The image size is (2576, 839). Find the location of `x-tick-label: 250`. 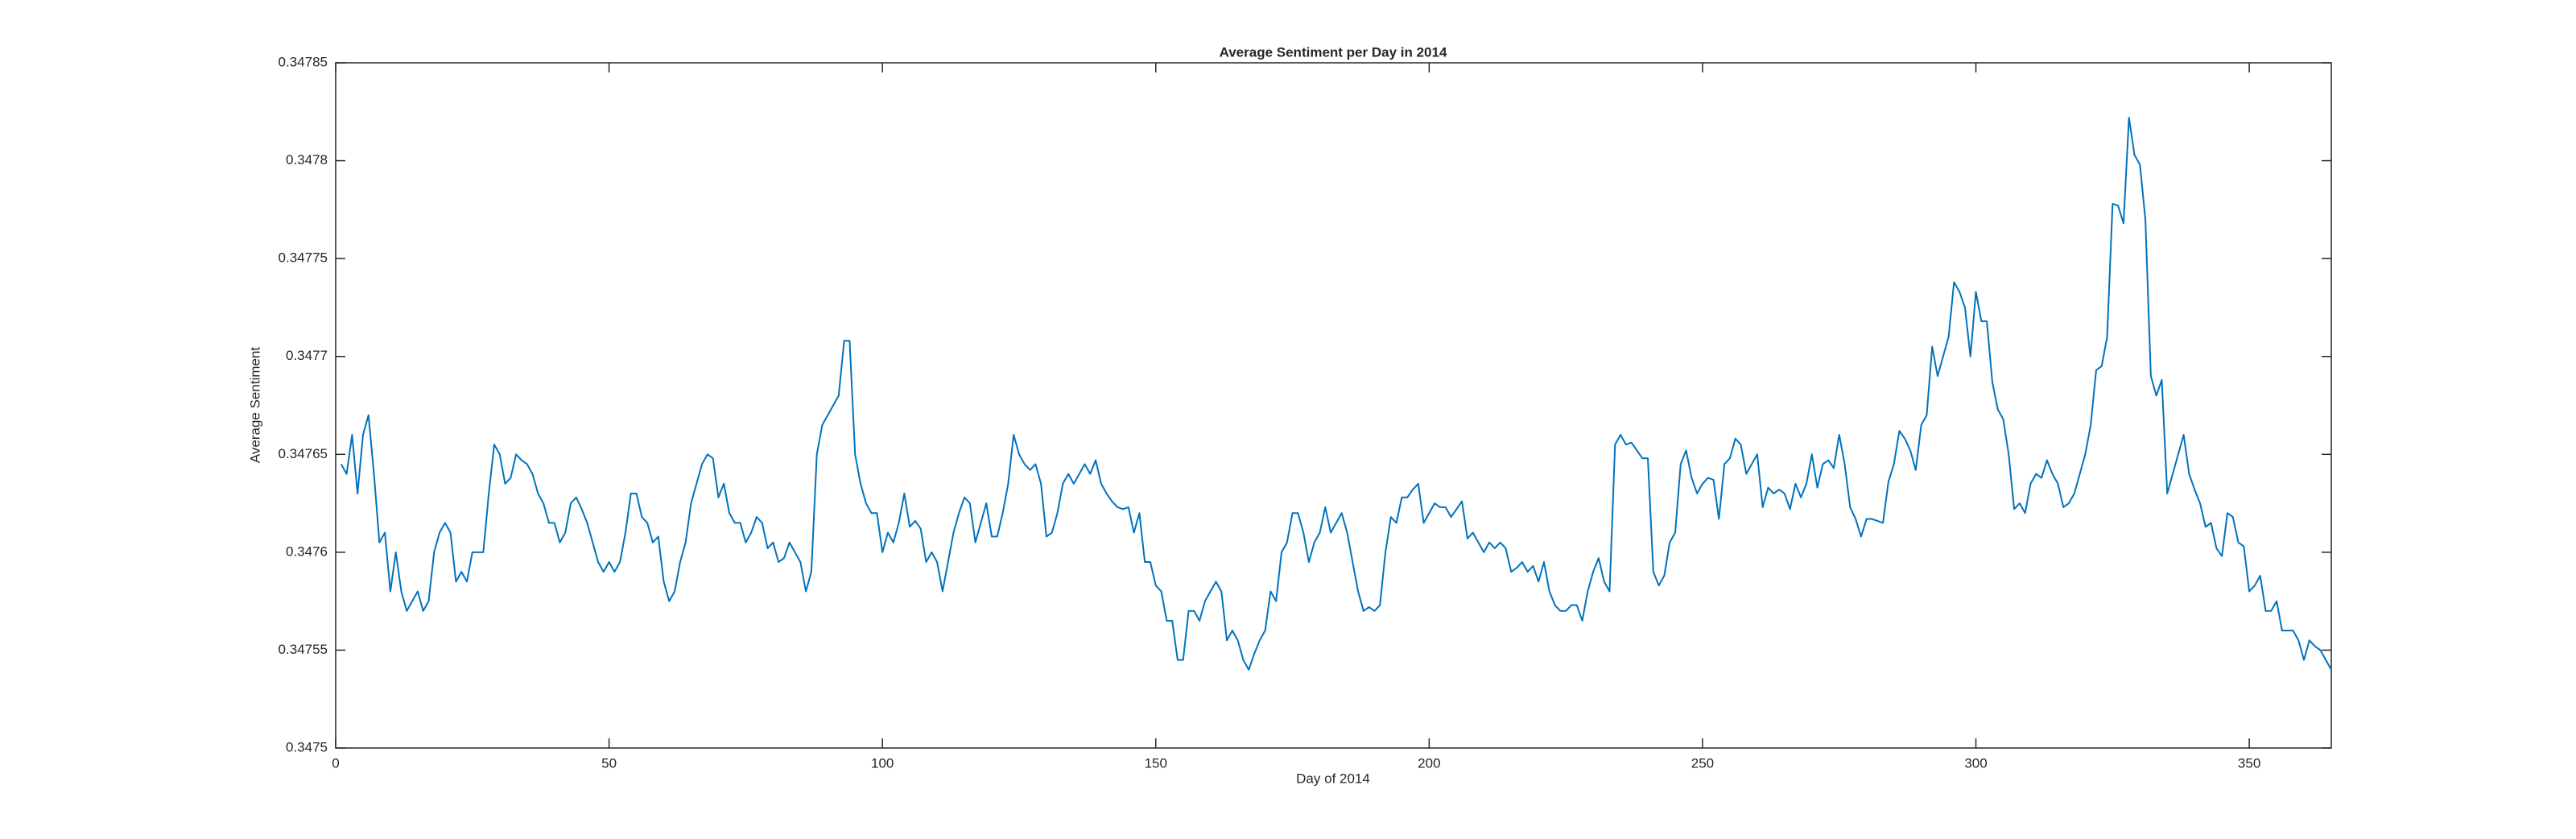

x-tick-label: 250 is located at coordinates (1702, 763).